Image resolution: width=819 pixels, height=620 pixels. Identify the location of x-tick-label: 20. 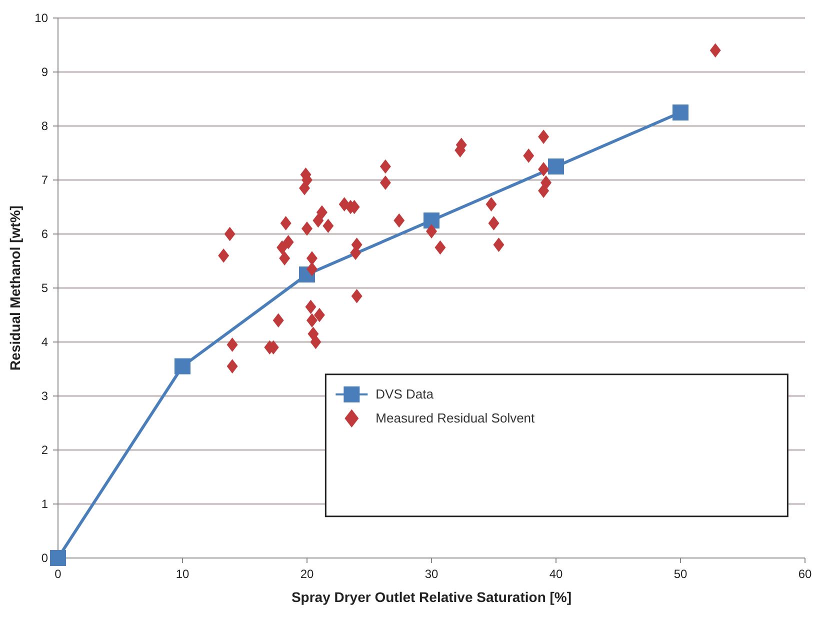
(307, 574).